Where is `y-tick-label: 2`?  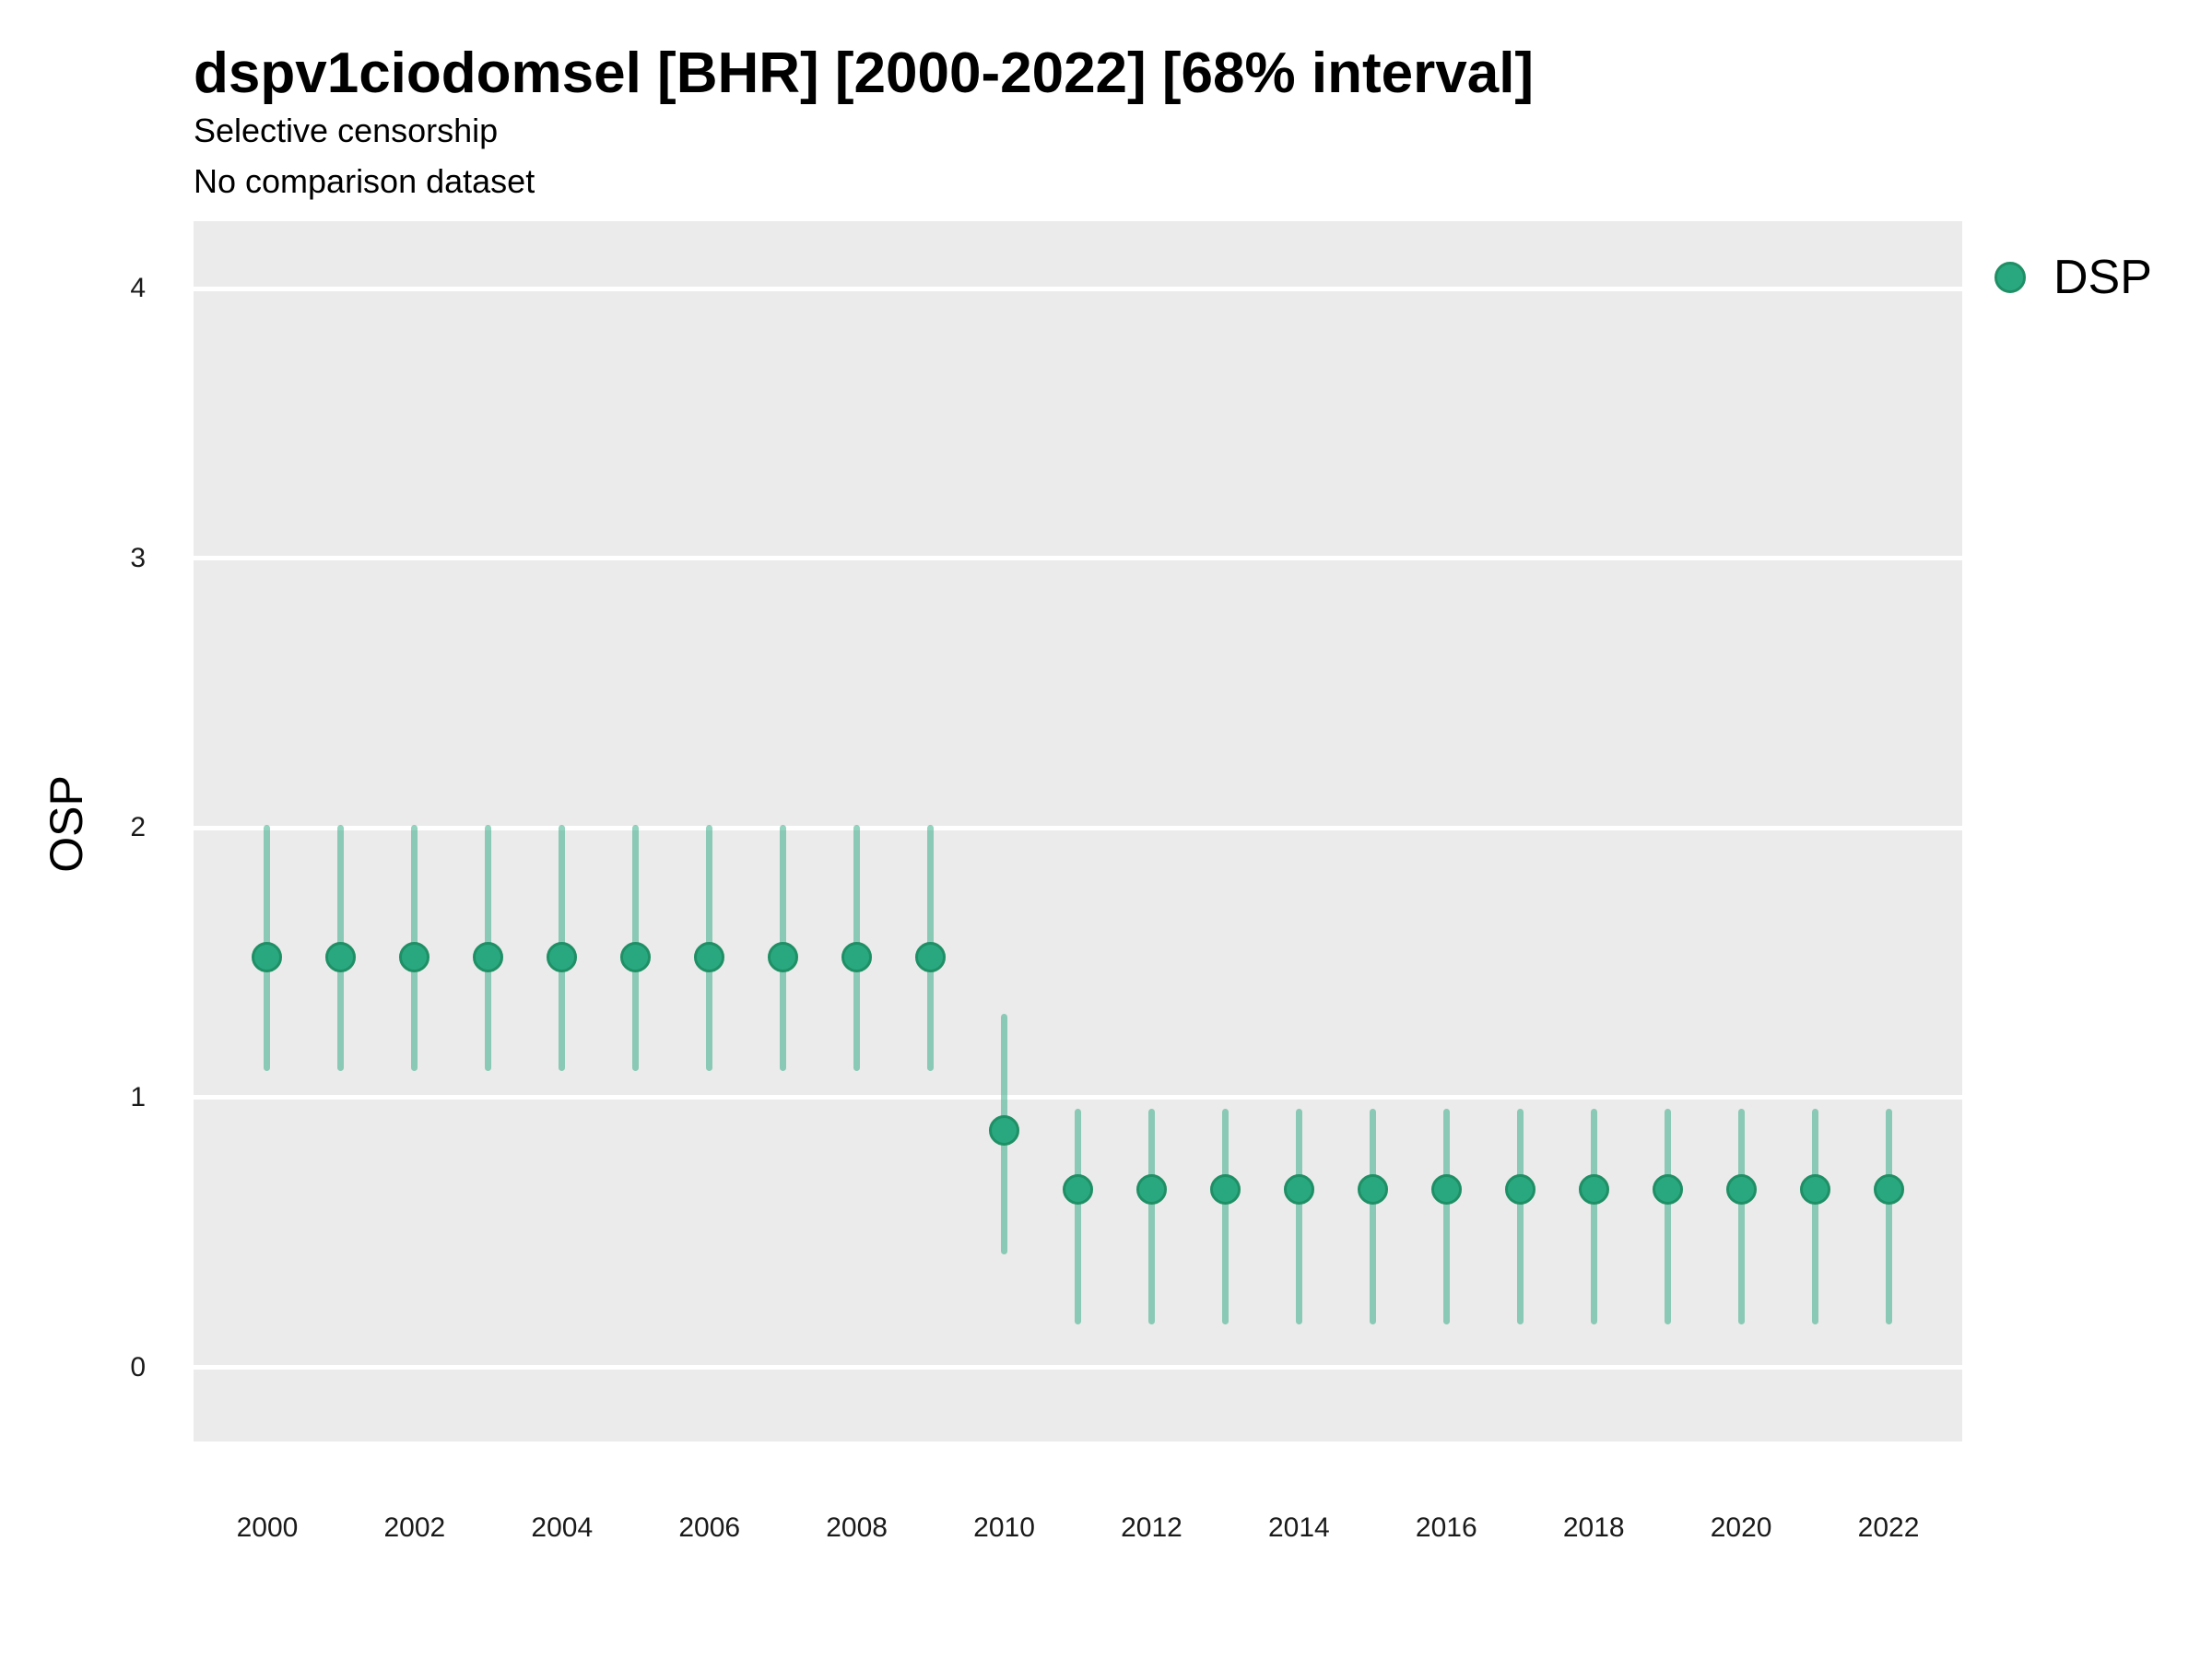
y-tick-label: 2 is located at coordinates (138, 827).